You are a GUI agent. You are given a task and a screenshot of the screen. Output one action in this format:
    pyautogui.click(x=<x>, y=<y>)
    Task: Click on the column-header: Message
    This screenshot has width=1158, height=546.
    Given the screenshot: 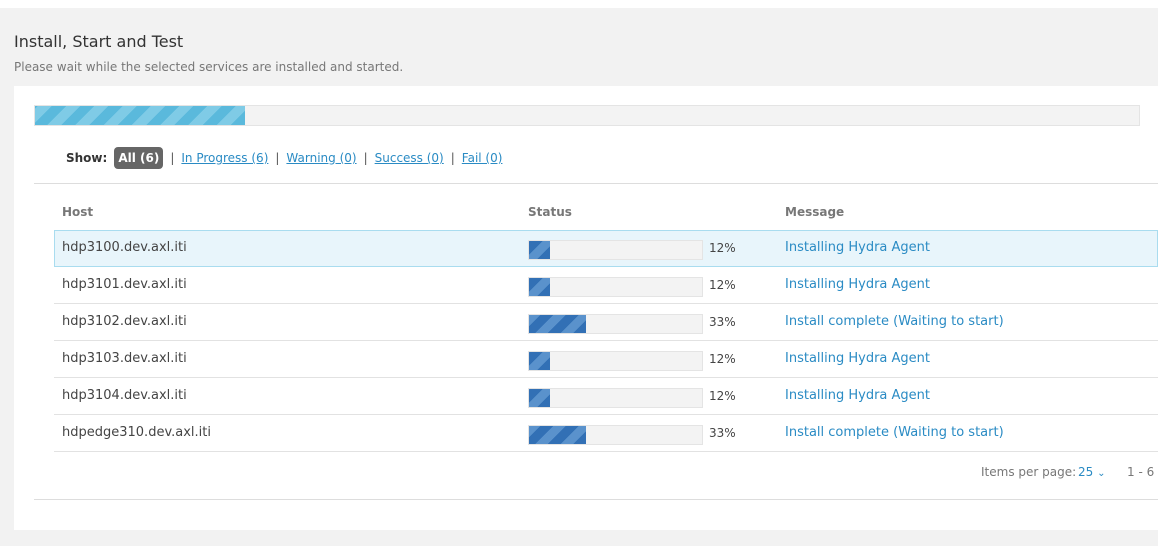 What is the action you would take?
    pyautogui.click(x=815, y=212)
    